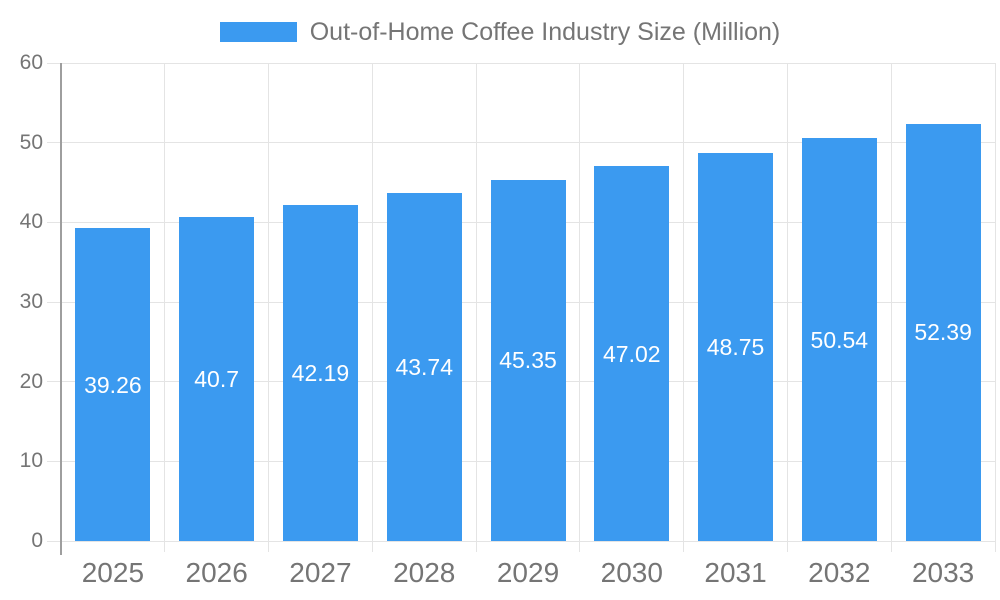 The image size is (1000, 600). Describe the element at coordinates (31, 222) in the screenshot. I see `y-axis-label: 40` at that location.